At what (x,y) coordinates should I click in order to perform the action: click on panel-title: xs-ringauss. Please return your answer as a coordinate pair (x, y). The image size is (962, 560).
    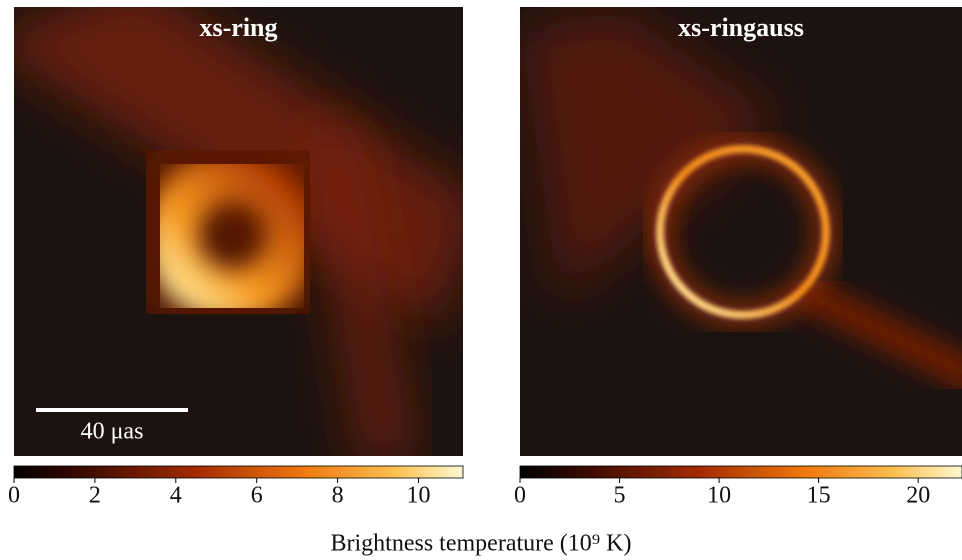
    Looking at the image, I should click on (741, 27).